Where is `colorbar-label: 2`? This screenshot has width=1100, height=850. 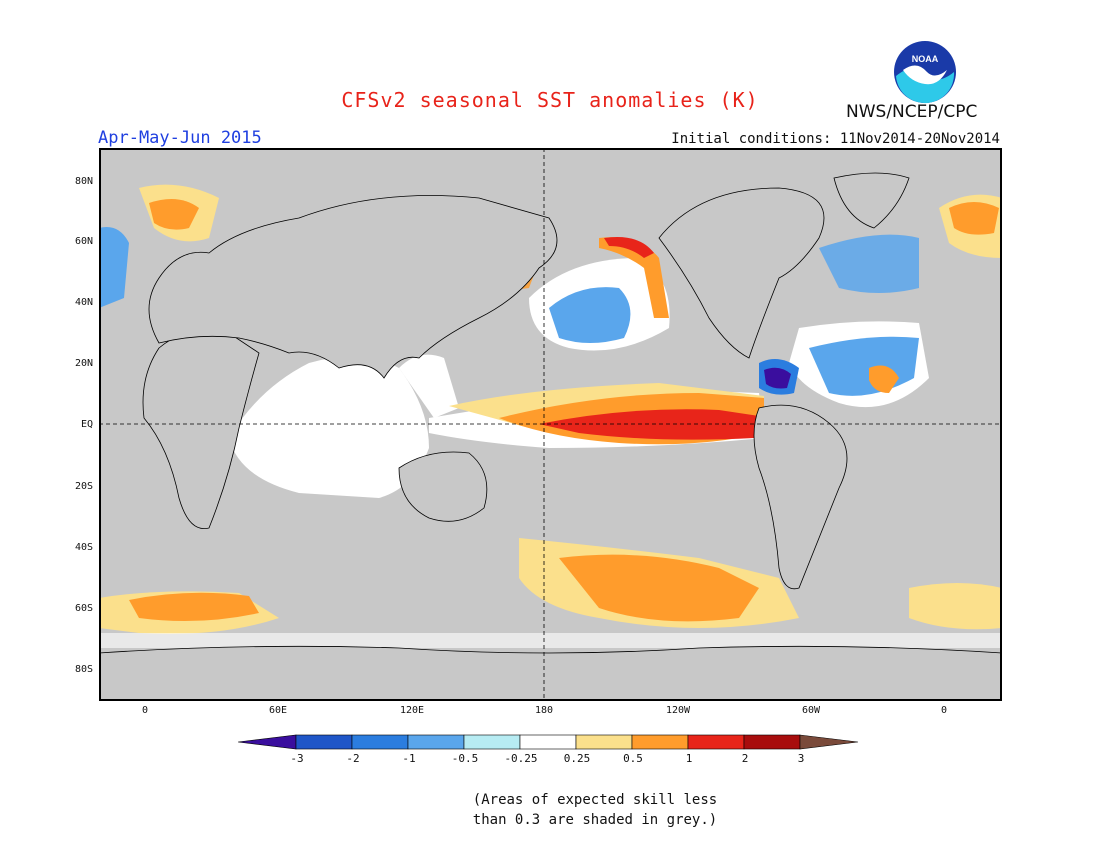 colorbar-label: 2 is located at coordinates (745, 758).